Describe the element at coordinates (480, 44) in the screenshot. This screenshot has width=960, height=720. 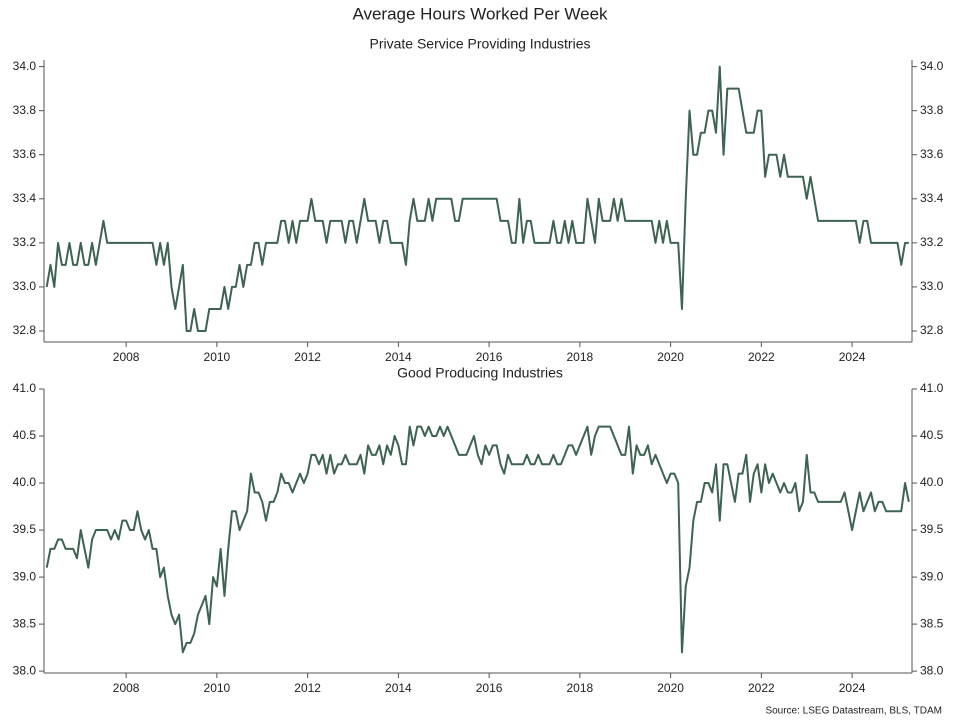
I see `panel-title: Private Service Providing Industries` at that location.